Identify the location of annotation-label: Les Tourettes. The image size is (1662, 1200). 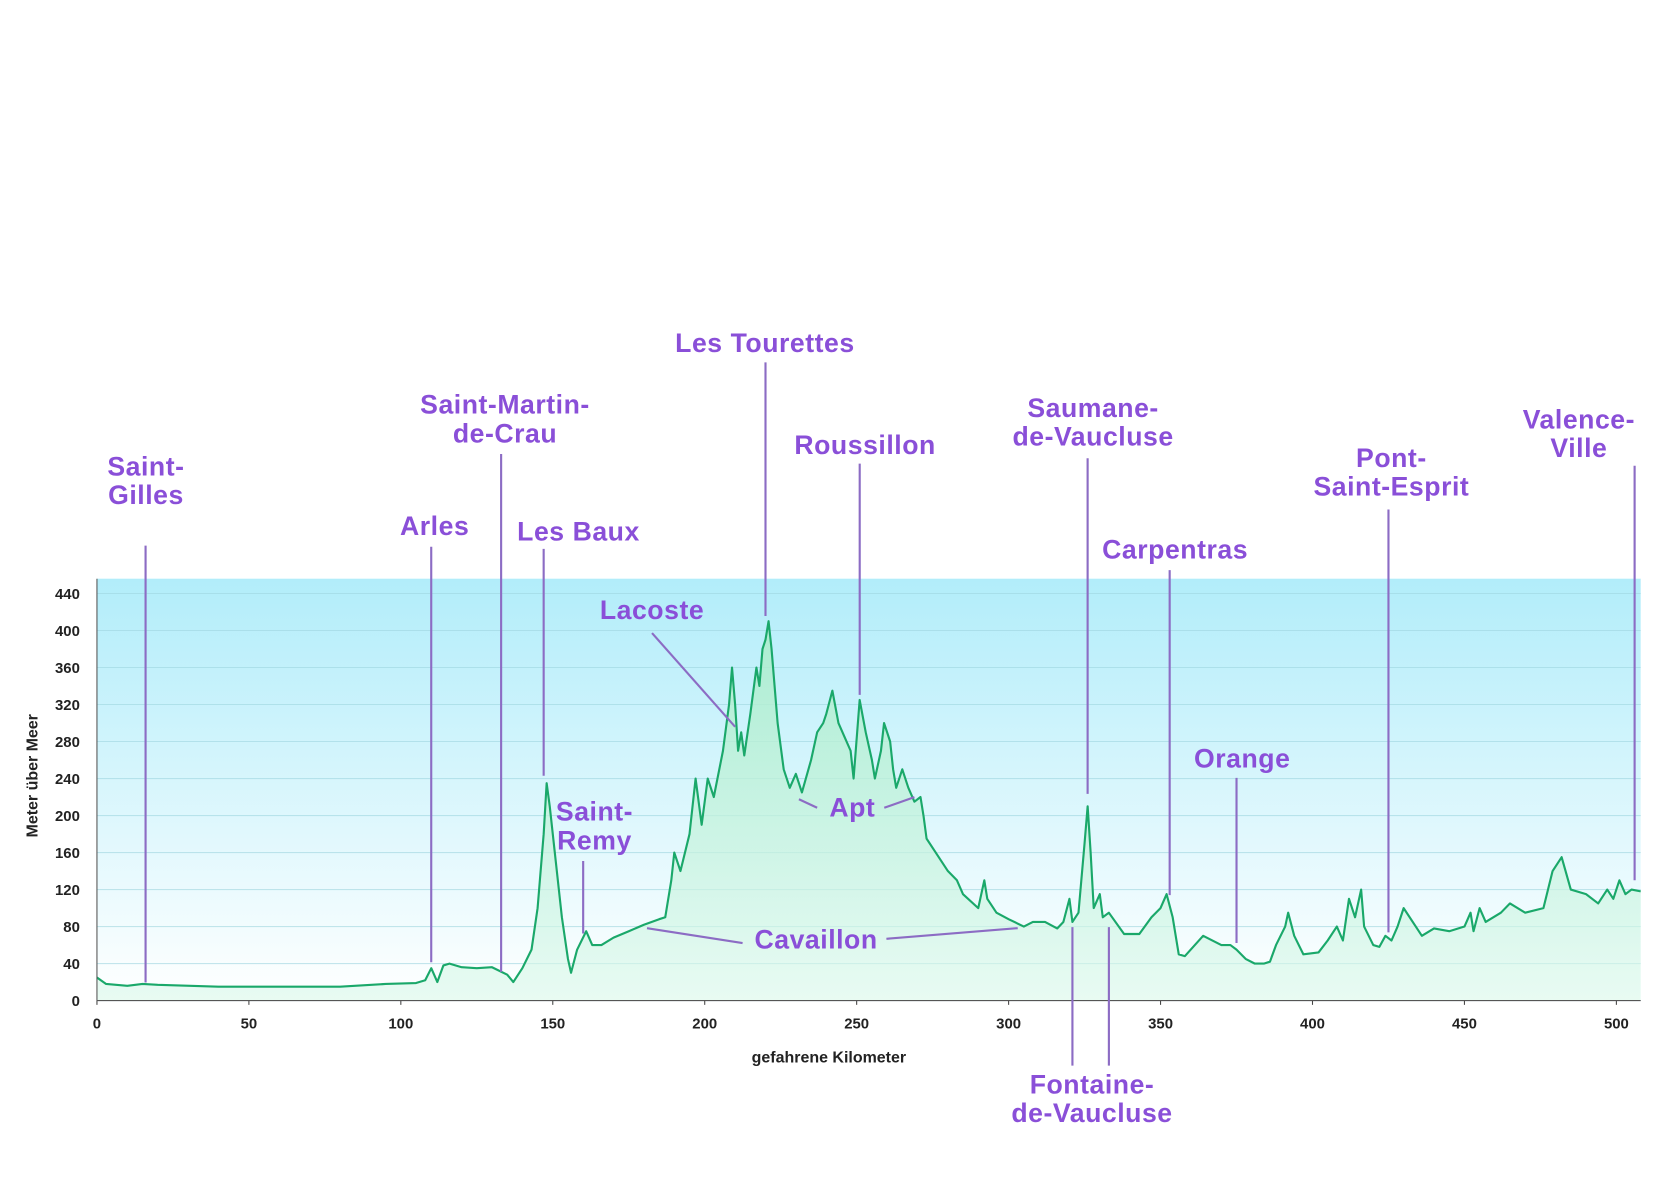
(765, 343).